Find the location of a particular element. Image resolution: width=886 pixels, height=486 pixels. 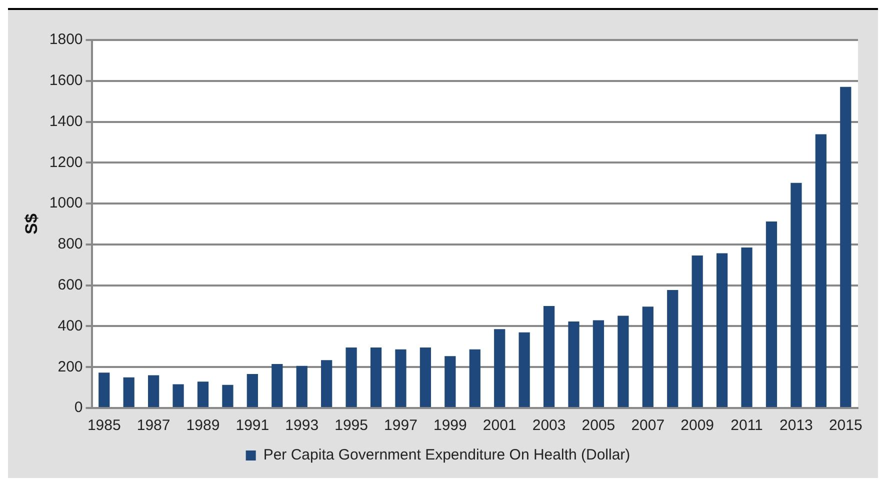

x-tick-label: 1993 is located at coordinates (302, 425).